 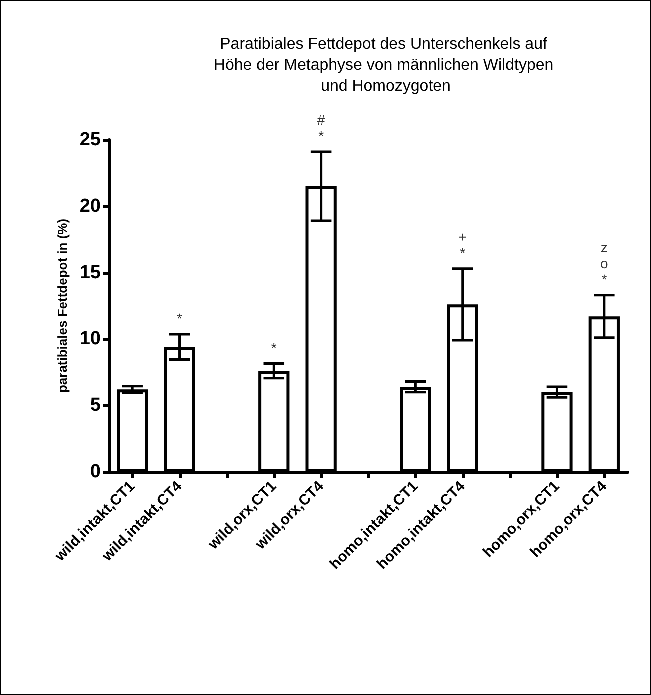 I want to click on y-tick-label: 25, so click(x=91, y=140).